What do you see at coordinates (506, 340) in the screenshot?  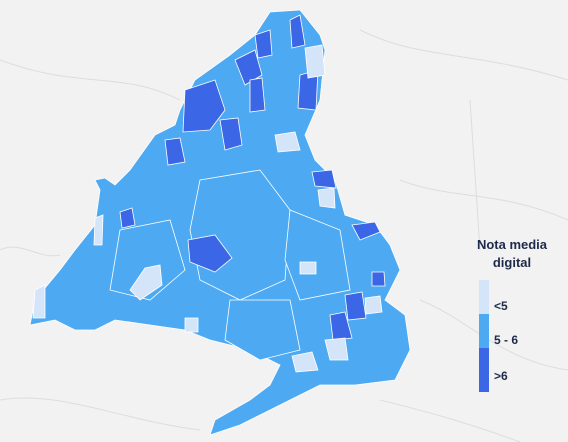 I see `legend-label: 5 - 6` at bounding box center [506, 340].